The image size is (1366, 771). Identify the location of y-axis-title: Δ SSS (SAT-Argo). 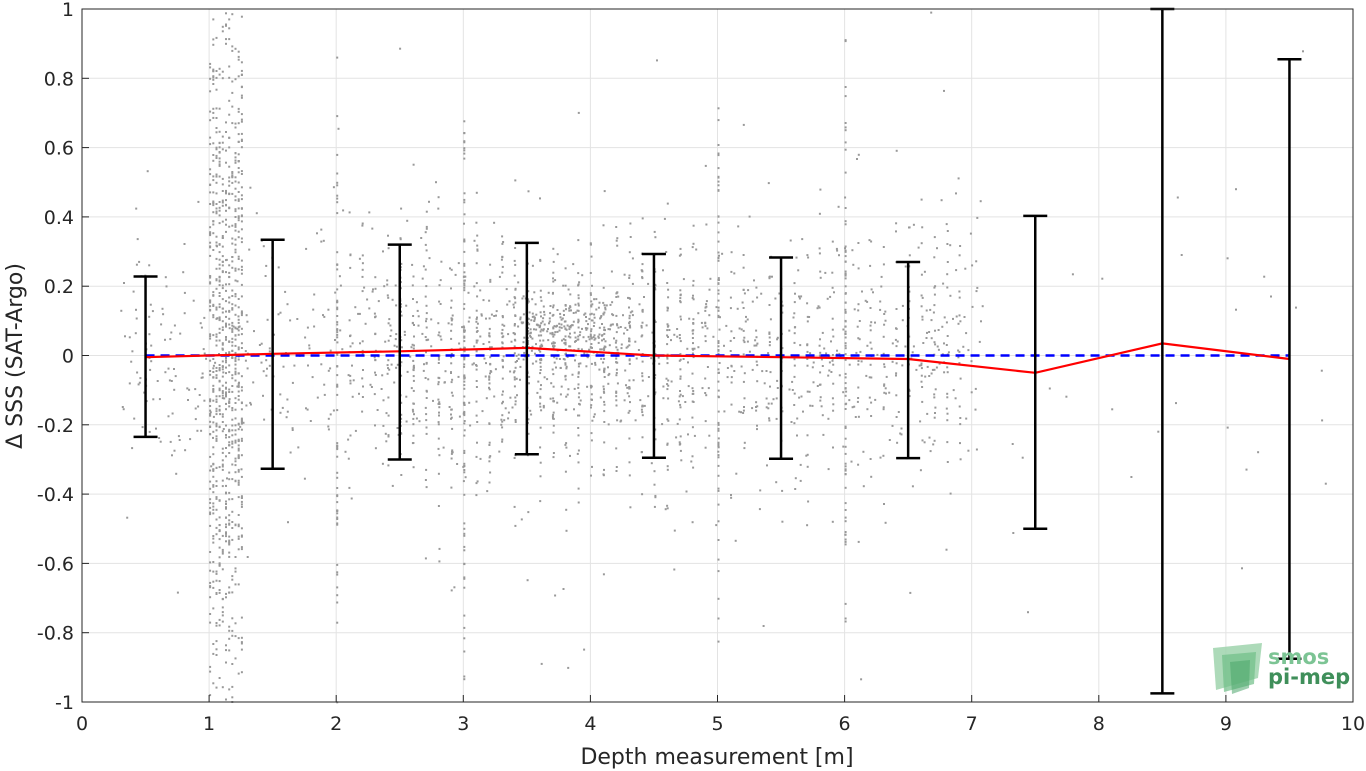
(15, 356).